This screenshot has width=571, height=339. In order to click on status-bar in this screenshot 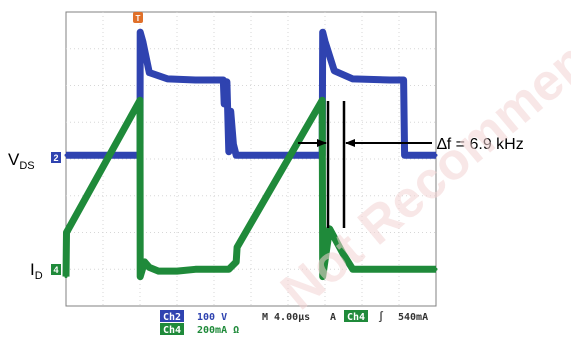, I will do `click(297, 322)`.